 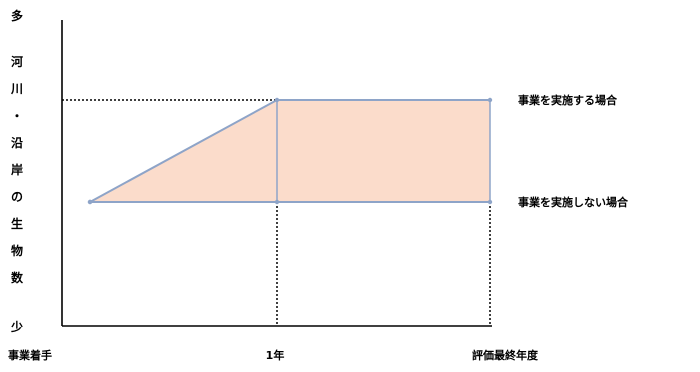 What do you see at coordinates (17, 277) in the screenshot?
I see `y-axis-label-char: 数` at bounding box center [17, 277].